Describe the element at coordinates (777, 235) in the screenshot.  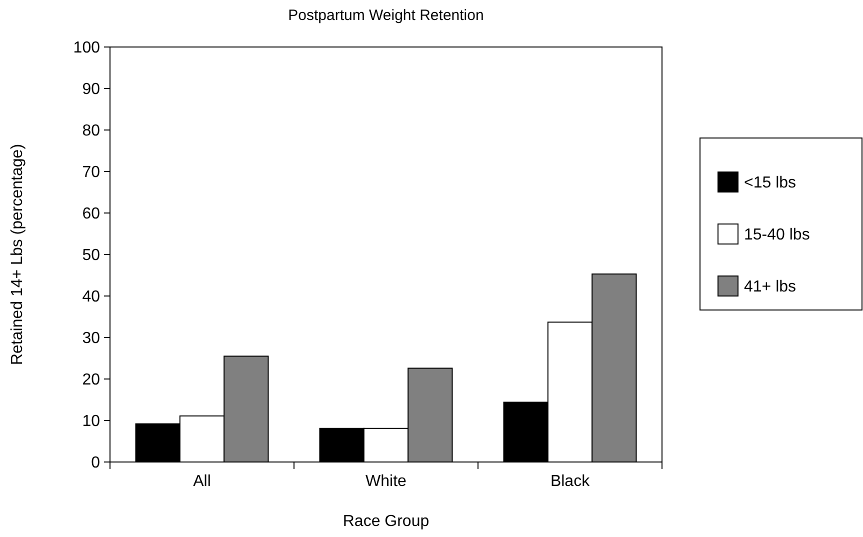
I see `legend-label: 15-40 lbs` at that location.